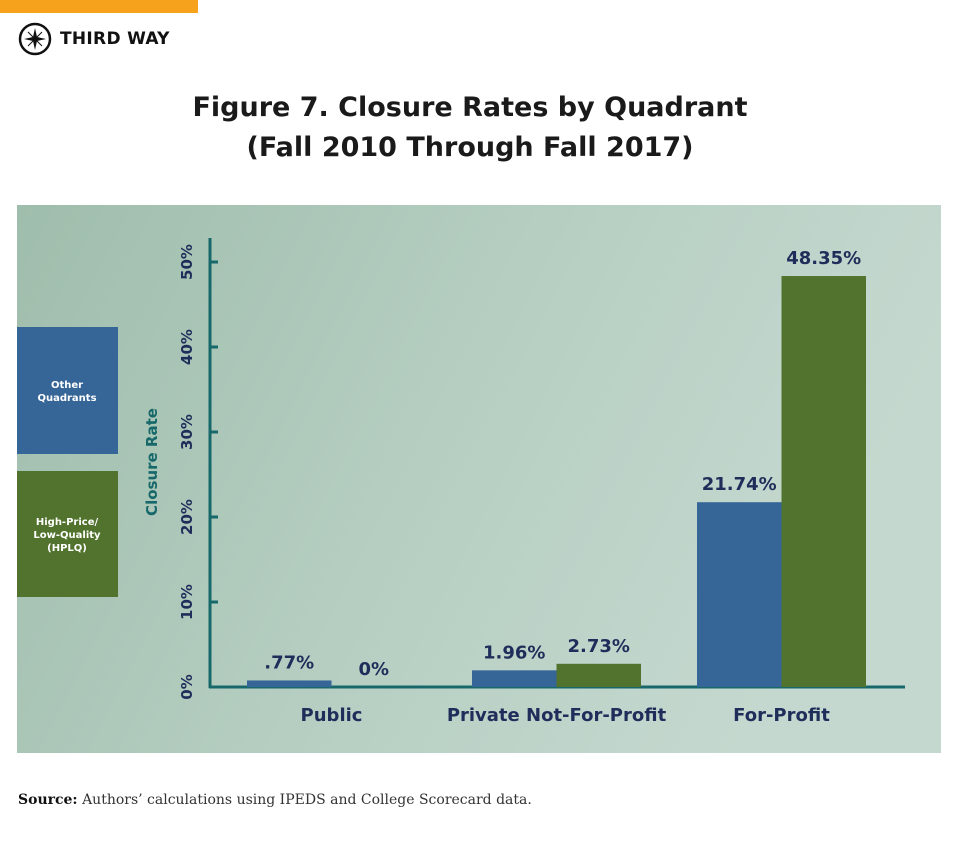  I want to click on y-axis-title: Closure Rate, so click(152, 462).